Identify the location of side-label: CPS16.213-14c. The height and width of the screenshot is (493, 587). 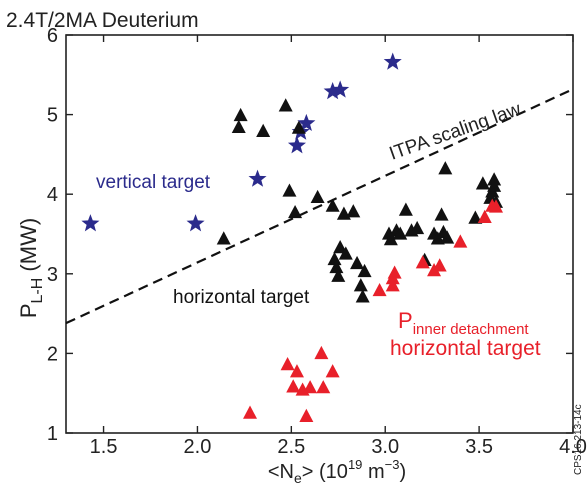
(578, 439).